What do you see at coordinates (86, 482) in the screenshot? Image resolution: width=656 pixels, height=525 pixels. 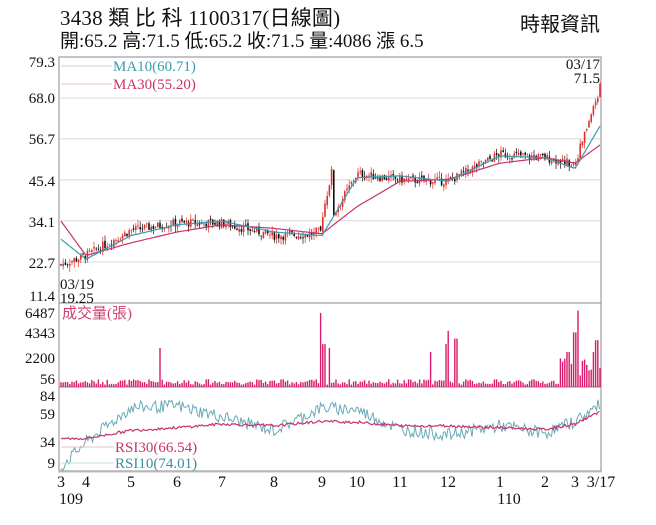 I see `x-tick: 4` at bounding box center [86, 482].